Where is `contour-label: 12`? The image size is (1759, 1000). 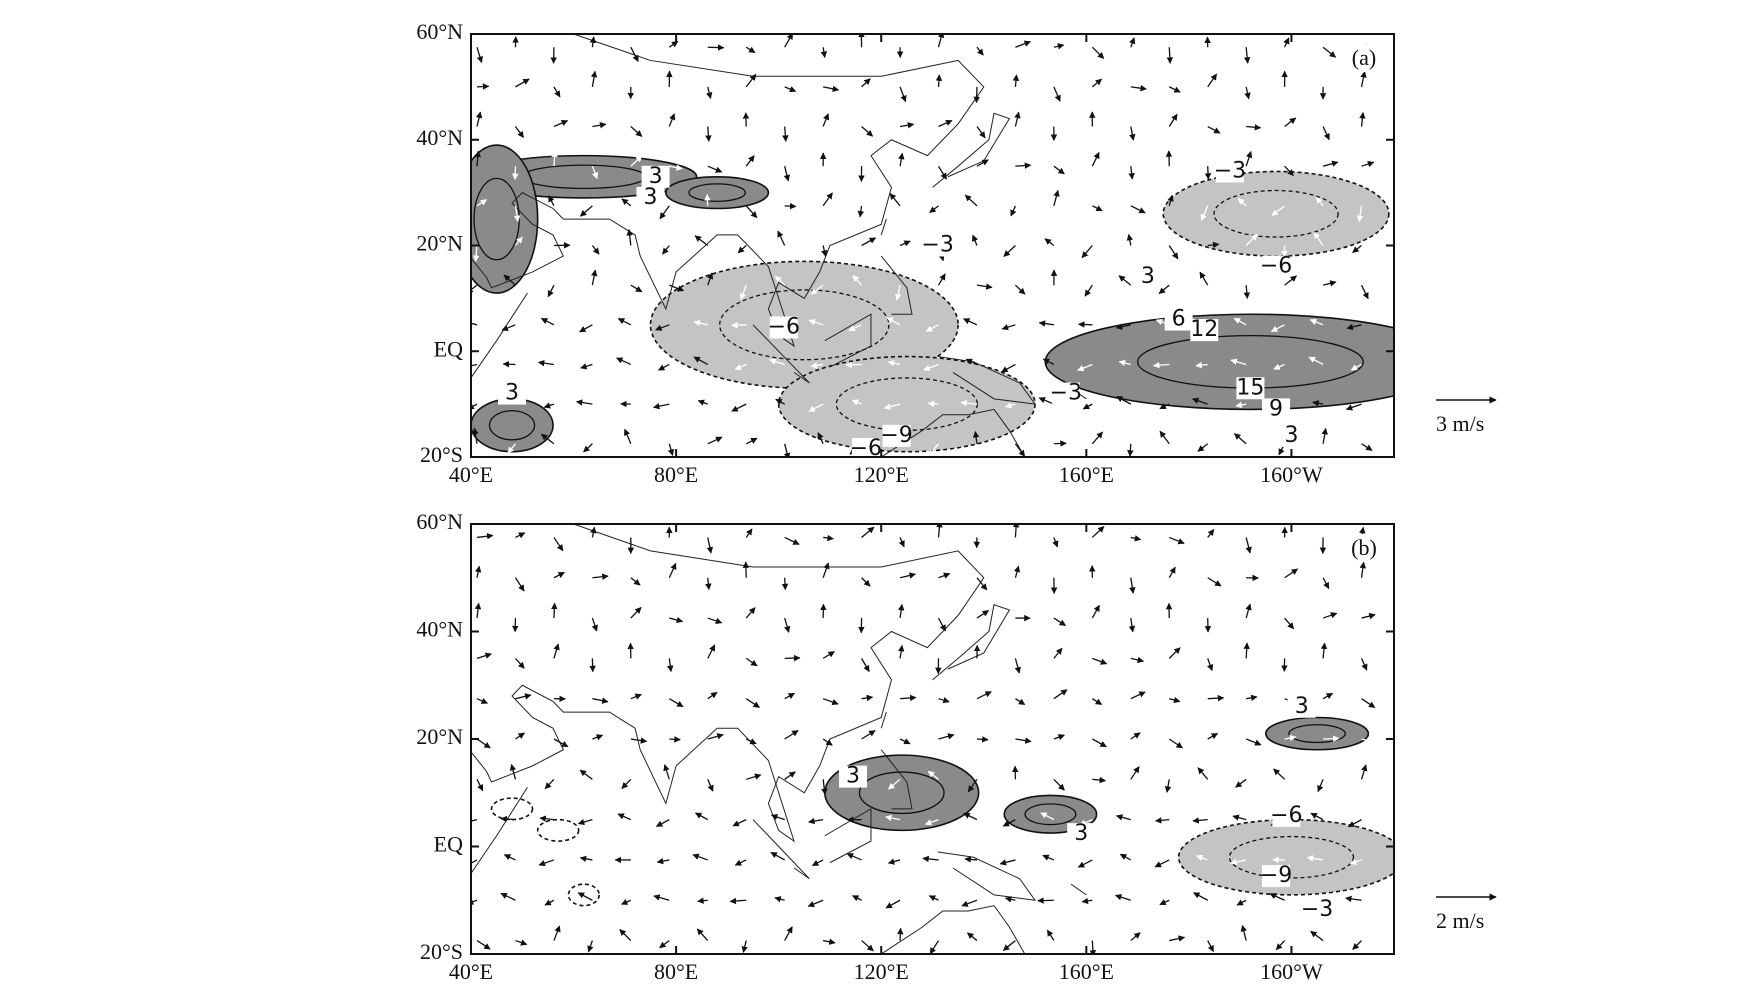
contour-label: 12 is located at coordinates (1204, 329).